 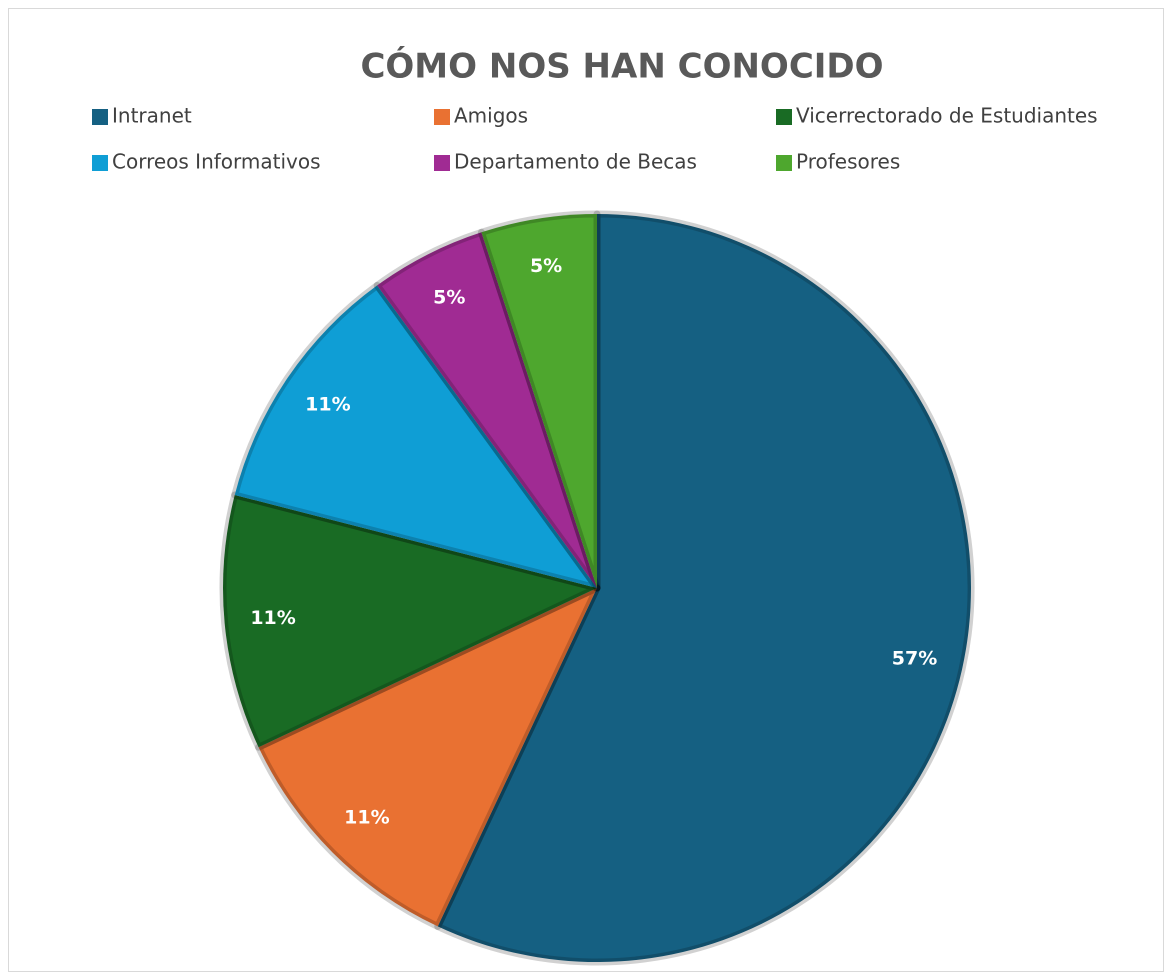 What do you see at coordinates (848, 162) in the screenshot?
I see `legend-label: Profesores` at bounding box center [848, 162].